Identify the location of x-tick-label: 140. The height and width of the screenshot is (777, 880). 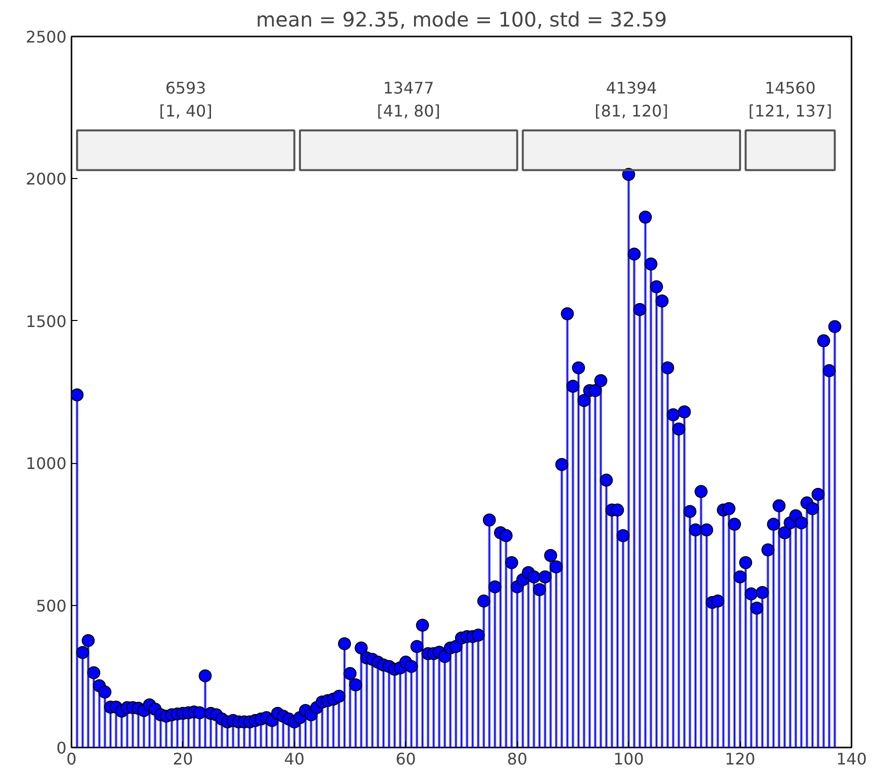
(851, 759).